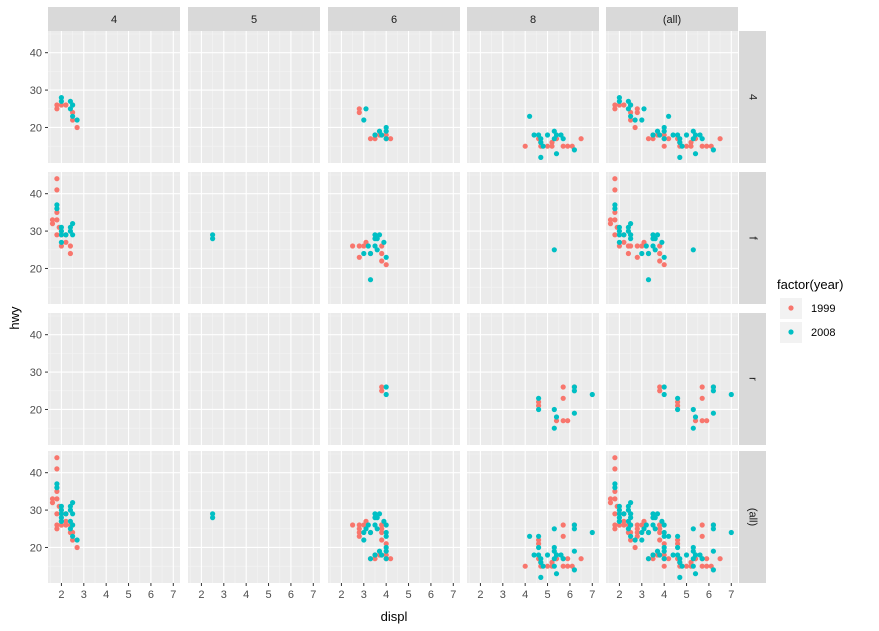 The height and width of the screenshot is (631, 879). Describe the element at coordinates (672, 20) in the screenshot. I see `column-strip-label: (all)` at that location.